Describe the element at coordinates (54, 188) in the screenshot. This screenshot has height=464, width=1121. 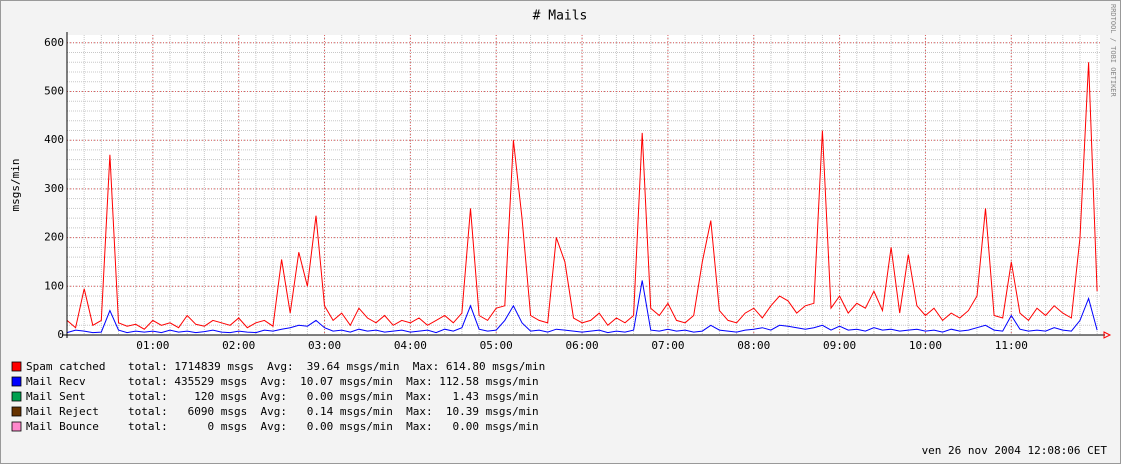
I see `y-tick-label: 300` at that location.